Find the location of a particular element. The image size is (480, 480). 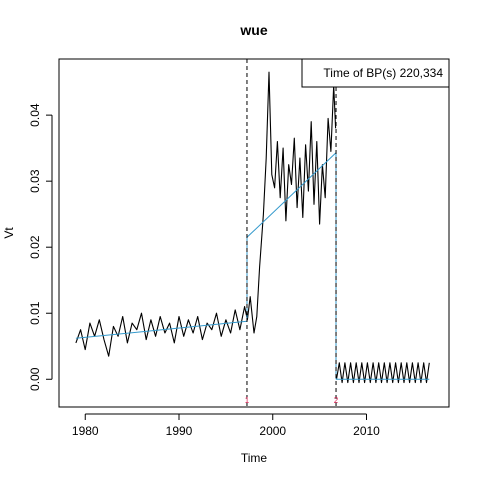

chart-title: wue is located at coordinates (253, 30).